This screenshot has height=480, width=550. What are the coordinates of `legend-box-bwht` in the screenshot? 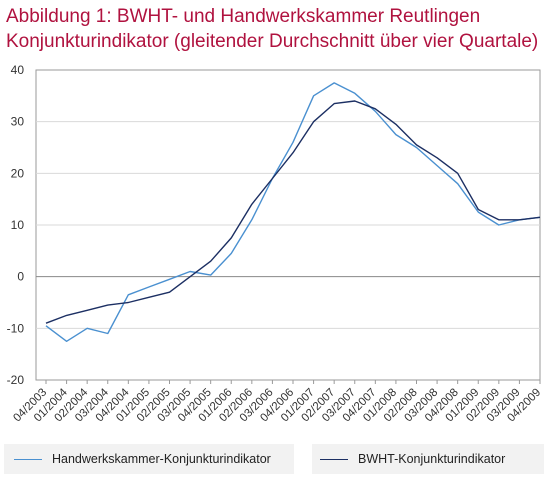 It's located at (428, 459).